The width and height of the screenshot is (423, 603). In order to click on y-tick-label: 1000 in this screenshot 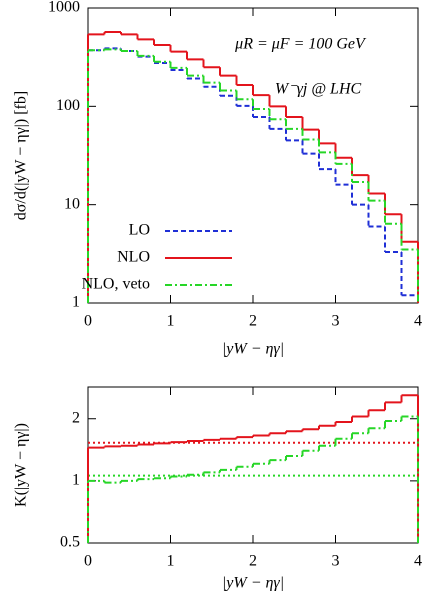, I will do `click(64, 8)`.